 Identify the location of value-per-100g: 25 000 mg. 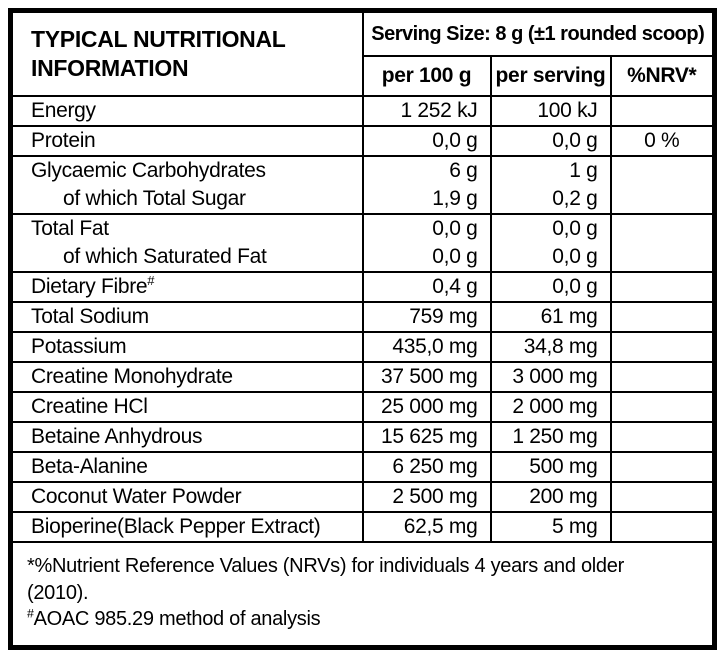
(426, 407).